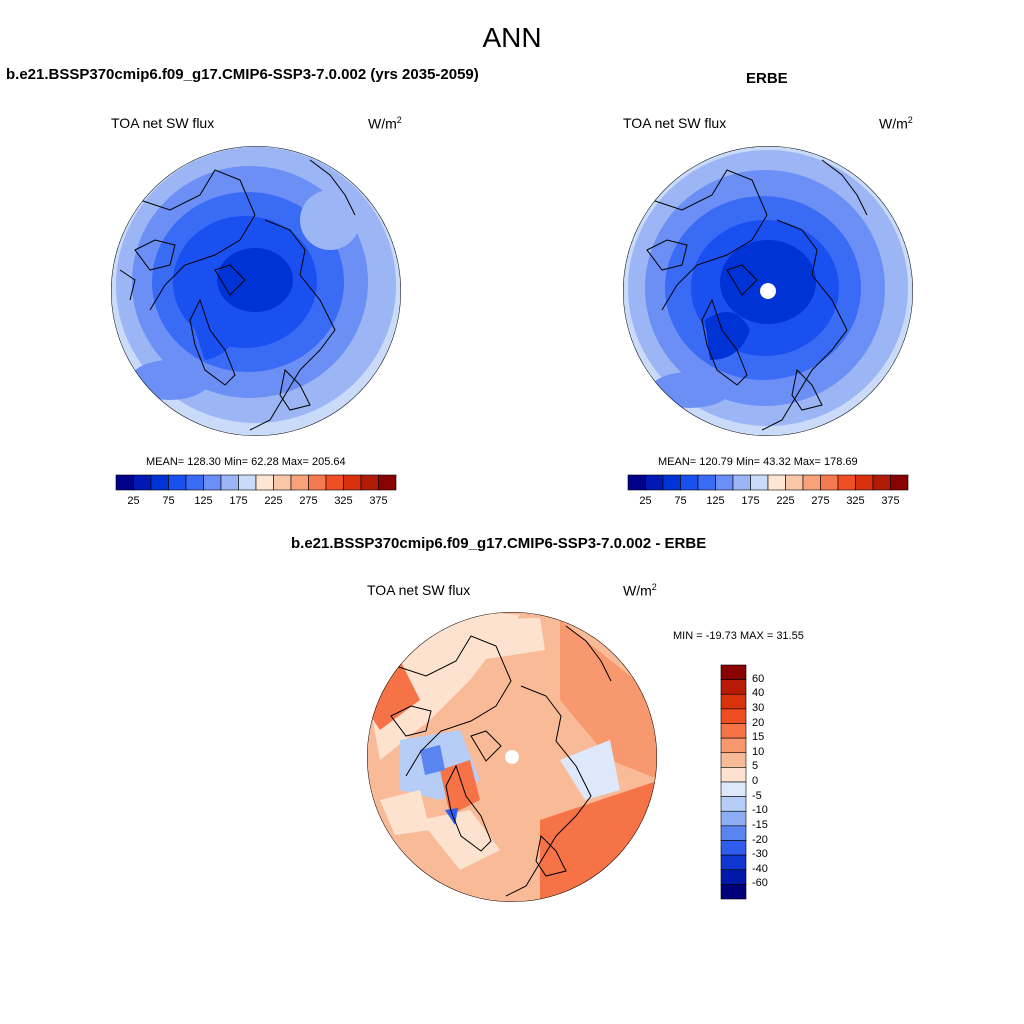 Image resolution: width=1024 pixels, height=1024 pixels. What do you see at coordinates (760, 824) in the screenshot?
I see `colorbar-difference-tick-label: -15` at bounding box center [760, 824].